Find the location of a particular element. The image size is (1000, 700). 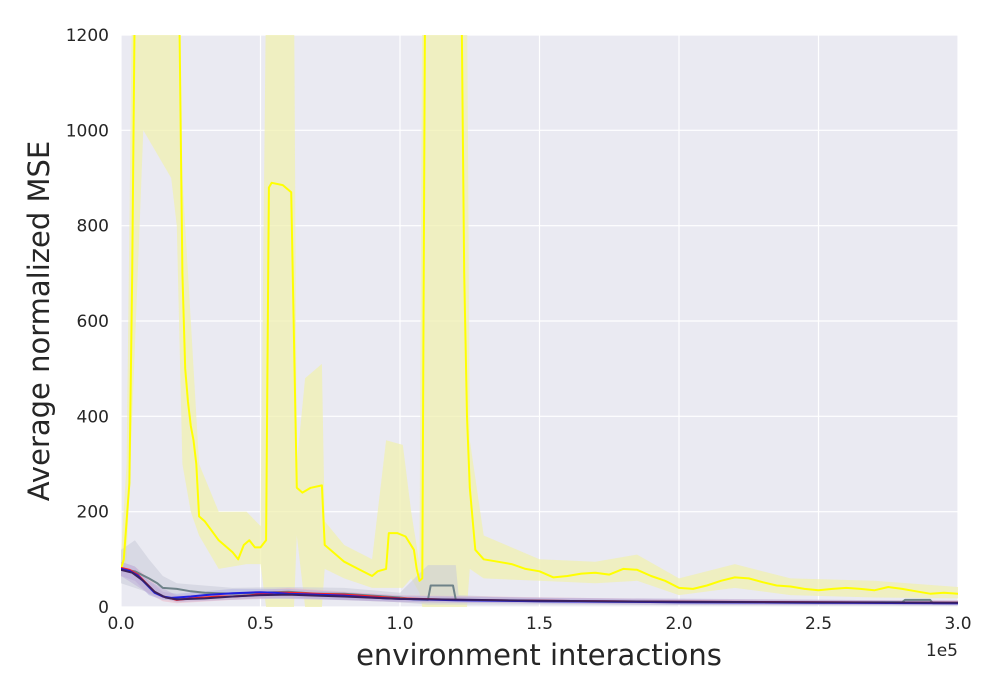

x-offset-label: 1e5 is located at coordinates (942, 651).